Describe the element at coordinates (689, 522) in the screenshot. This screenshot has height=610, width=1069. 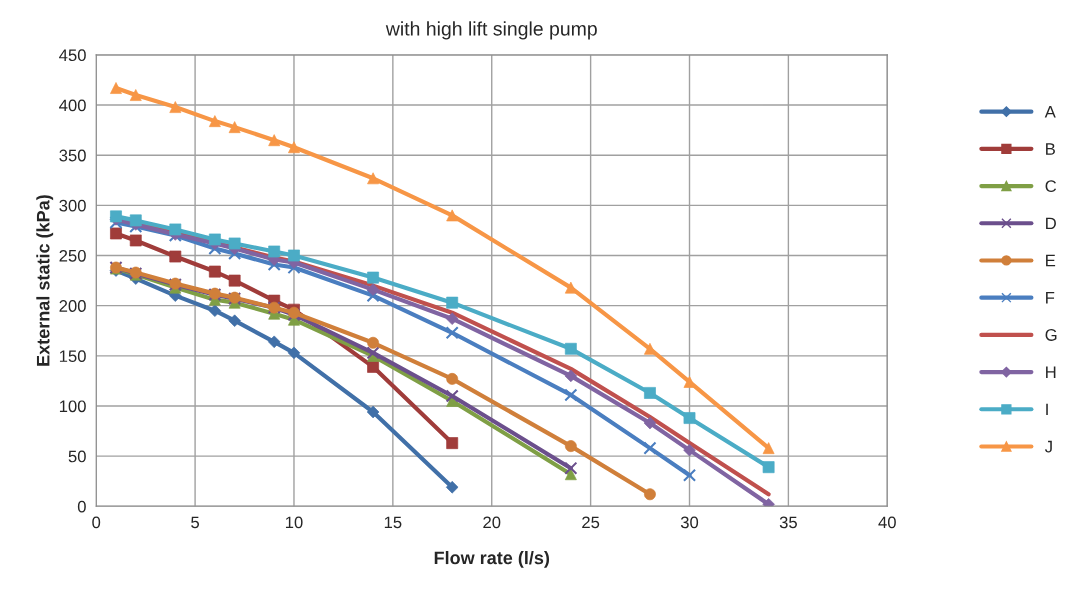
I see `x-tick-label: 30` at that location.